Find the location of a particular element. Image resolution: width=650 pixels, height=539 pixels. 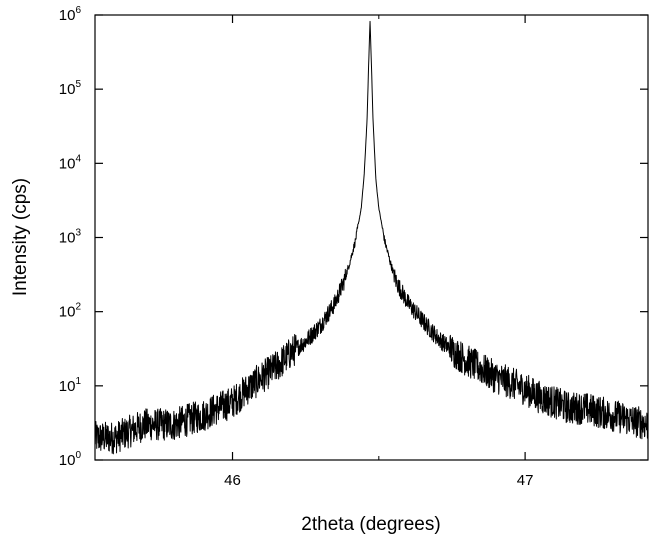

x-axis-title: 2theta (degrees) is located at coordinates (370, 524).